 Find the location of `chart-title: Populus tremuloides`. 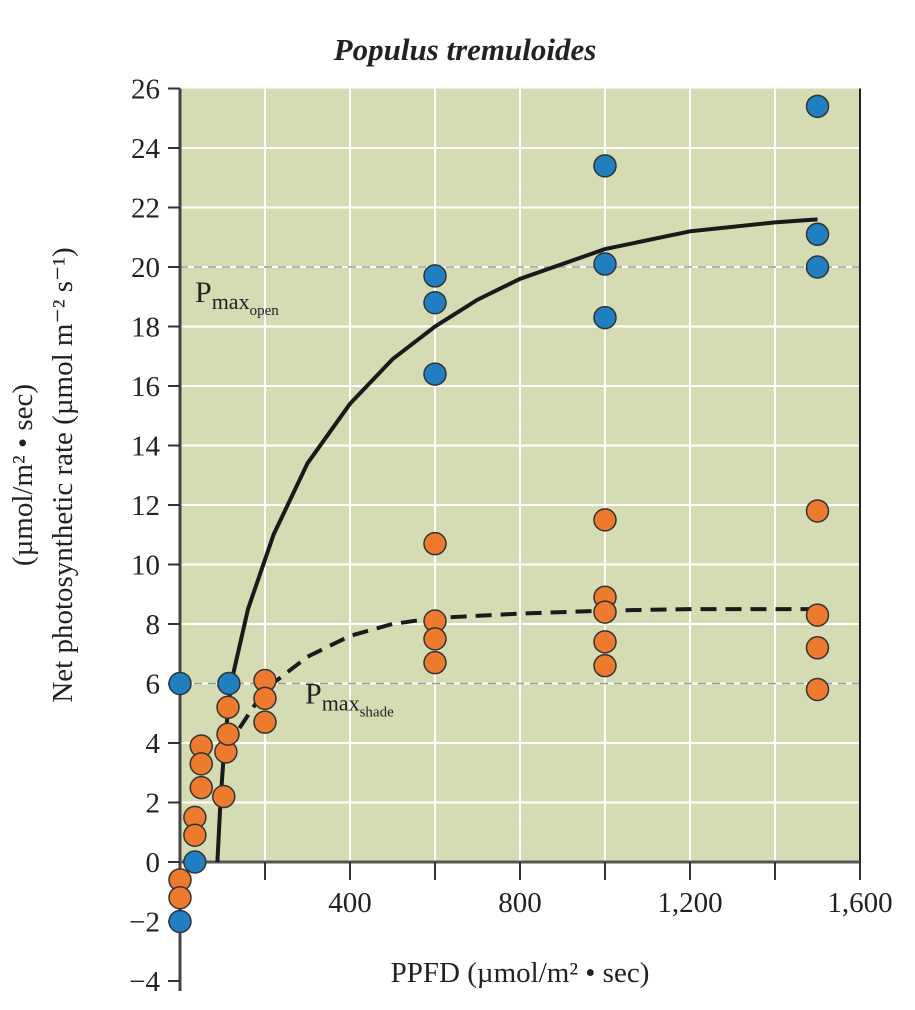

chart-title: Populus tremuloides is located at coordinates (465, 49).